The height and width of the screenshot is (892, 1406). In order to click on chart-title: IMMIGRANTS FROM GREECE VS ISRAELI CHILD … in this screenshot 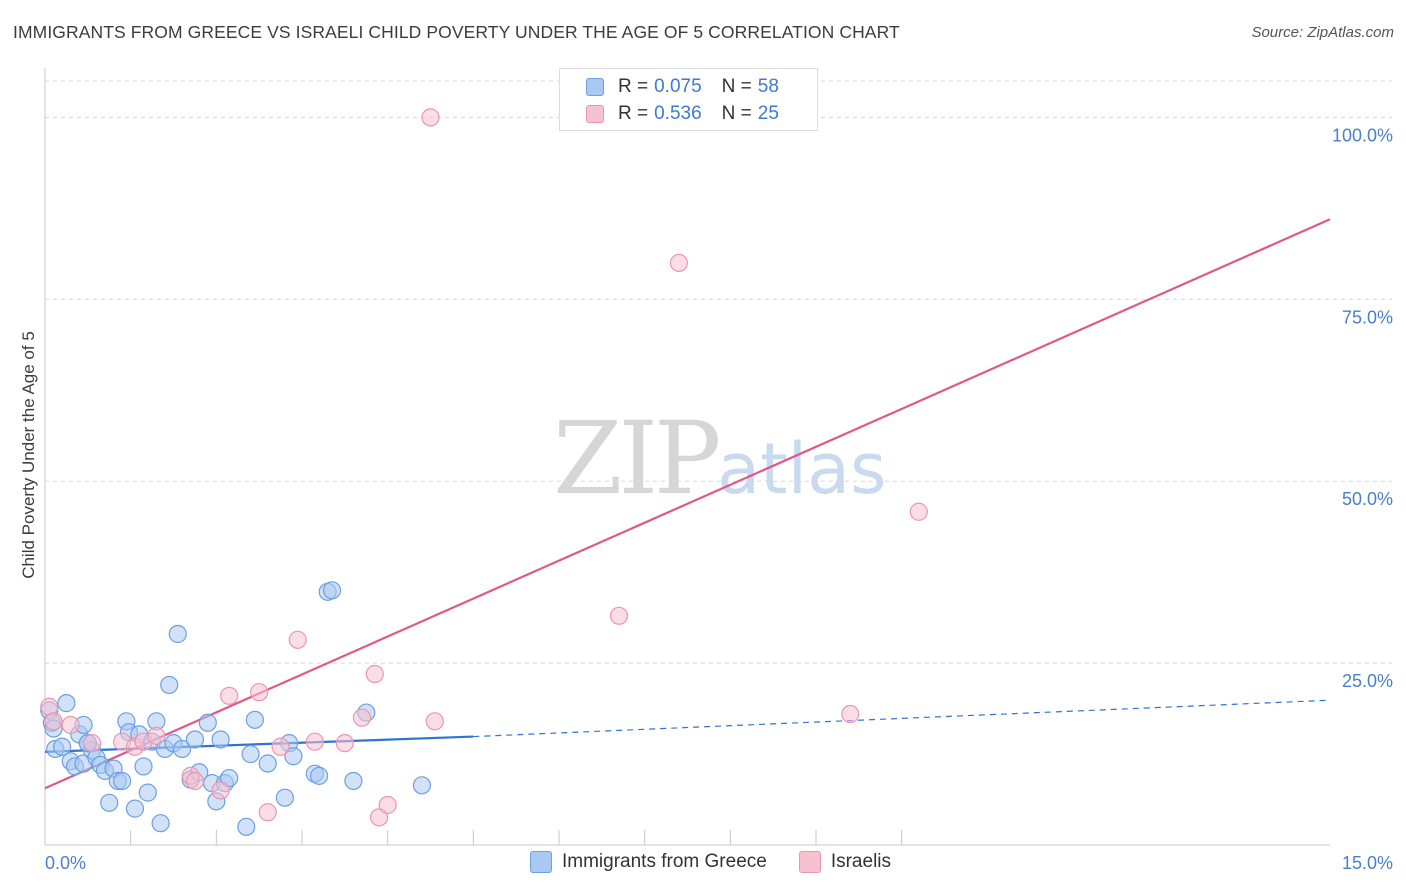, I will do `click(456, 32)`.